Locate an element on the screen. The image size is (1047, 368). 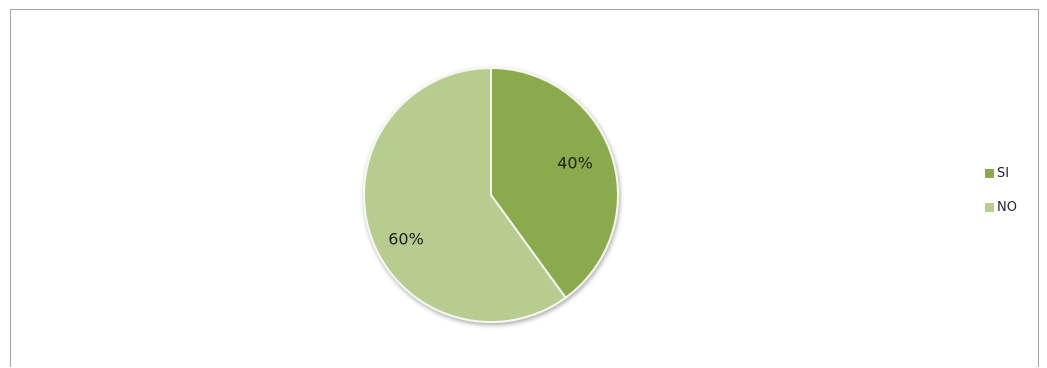
legend-item-si: SI is located at coordinates (1001, 173).